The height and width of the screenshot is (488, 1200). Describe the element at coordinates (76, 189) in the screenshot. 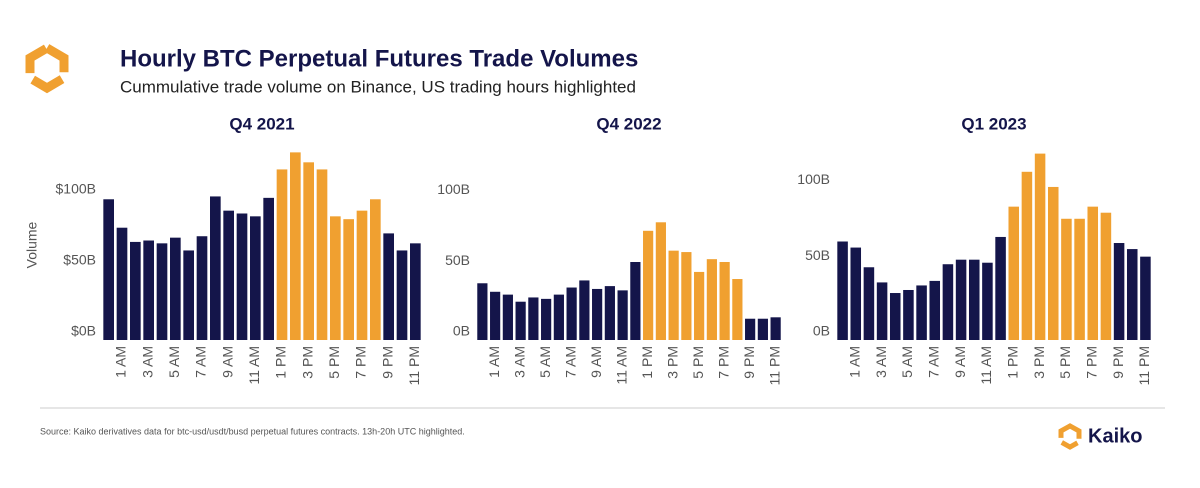

I see `y-tick-label: $100B` at that location.